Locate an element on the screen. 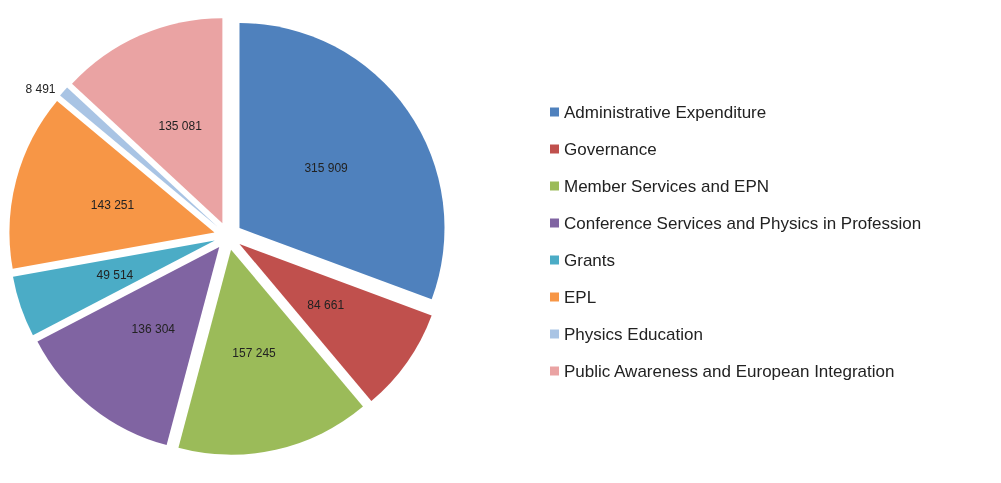 The image size is (1001, 483). legend-label: EPL is located at coordinates (580, 297).